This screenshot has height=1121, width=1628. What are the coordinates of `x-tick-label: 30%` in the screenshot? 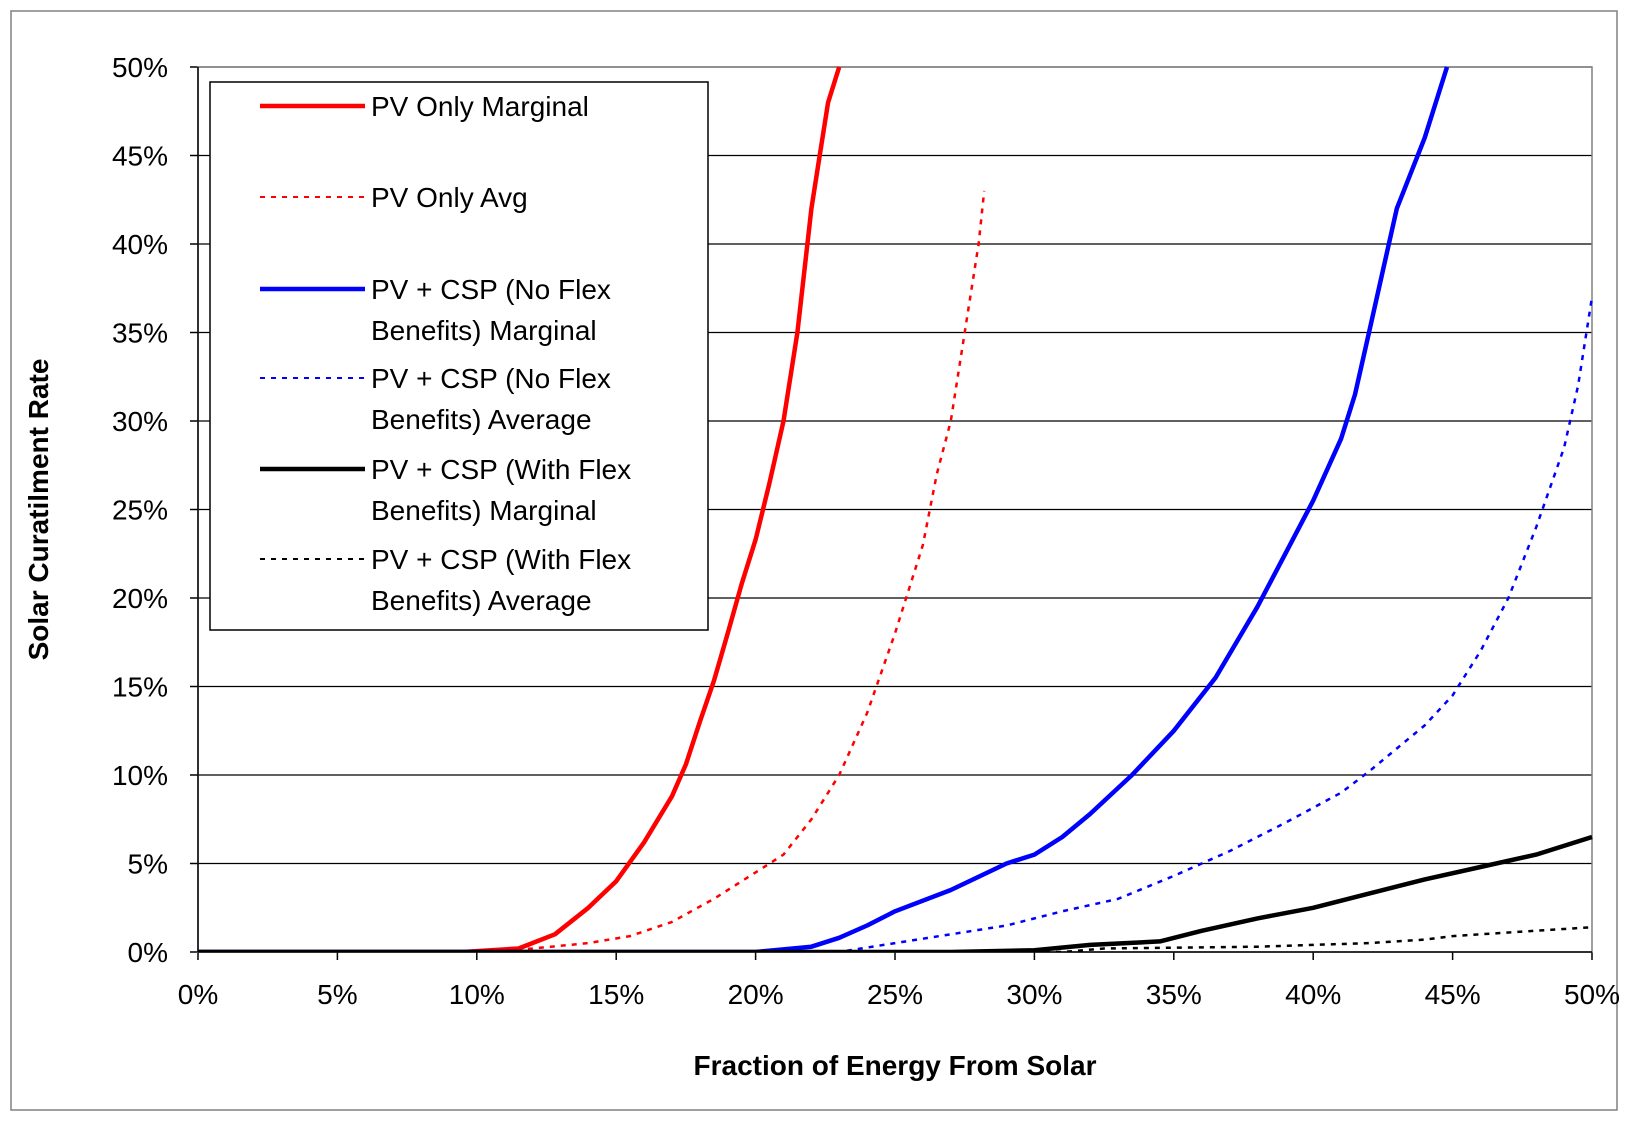 It's located at (1034, 994).